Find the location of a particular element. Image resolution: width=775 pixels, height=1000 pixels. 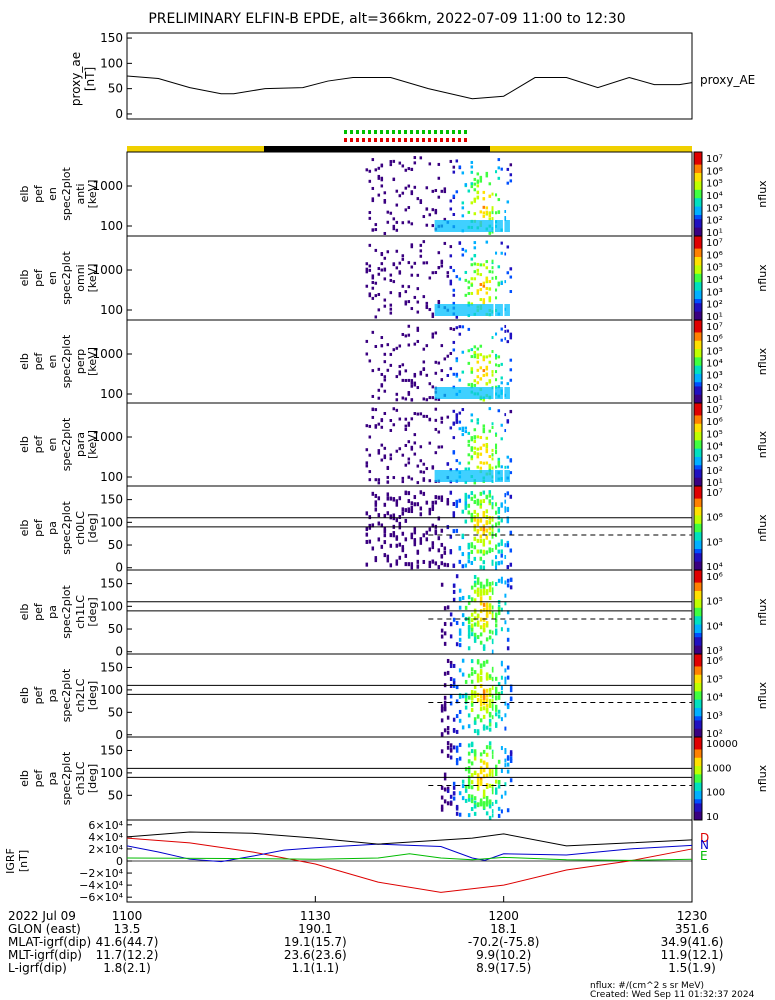

ytick-label: 1000 is located at coordinates (107, 354).